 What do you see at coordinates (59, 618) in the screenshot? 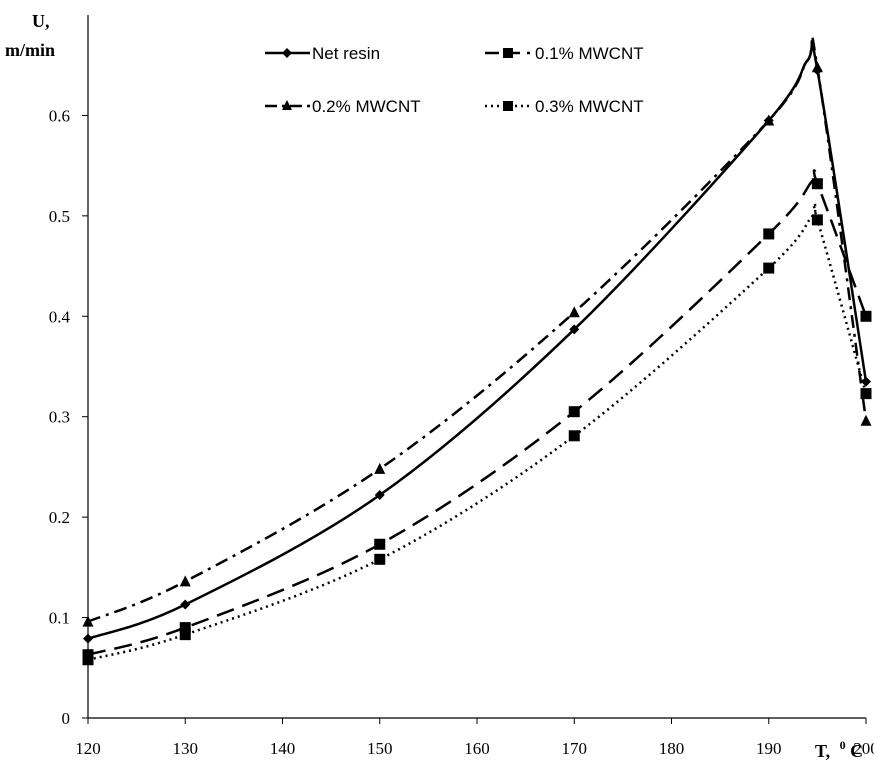
I see `y-tick-label: 0.1` at bounding box center [59, 618].